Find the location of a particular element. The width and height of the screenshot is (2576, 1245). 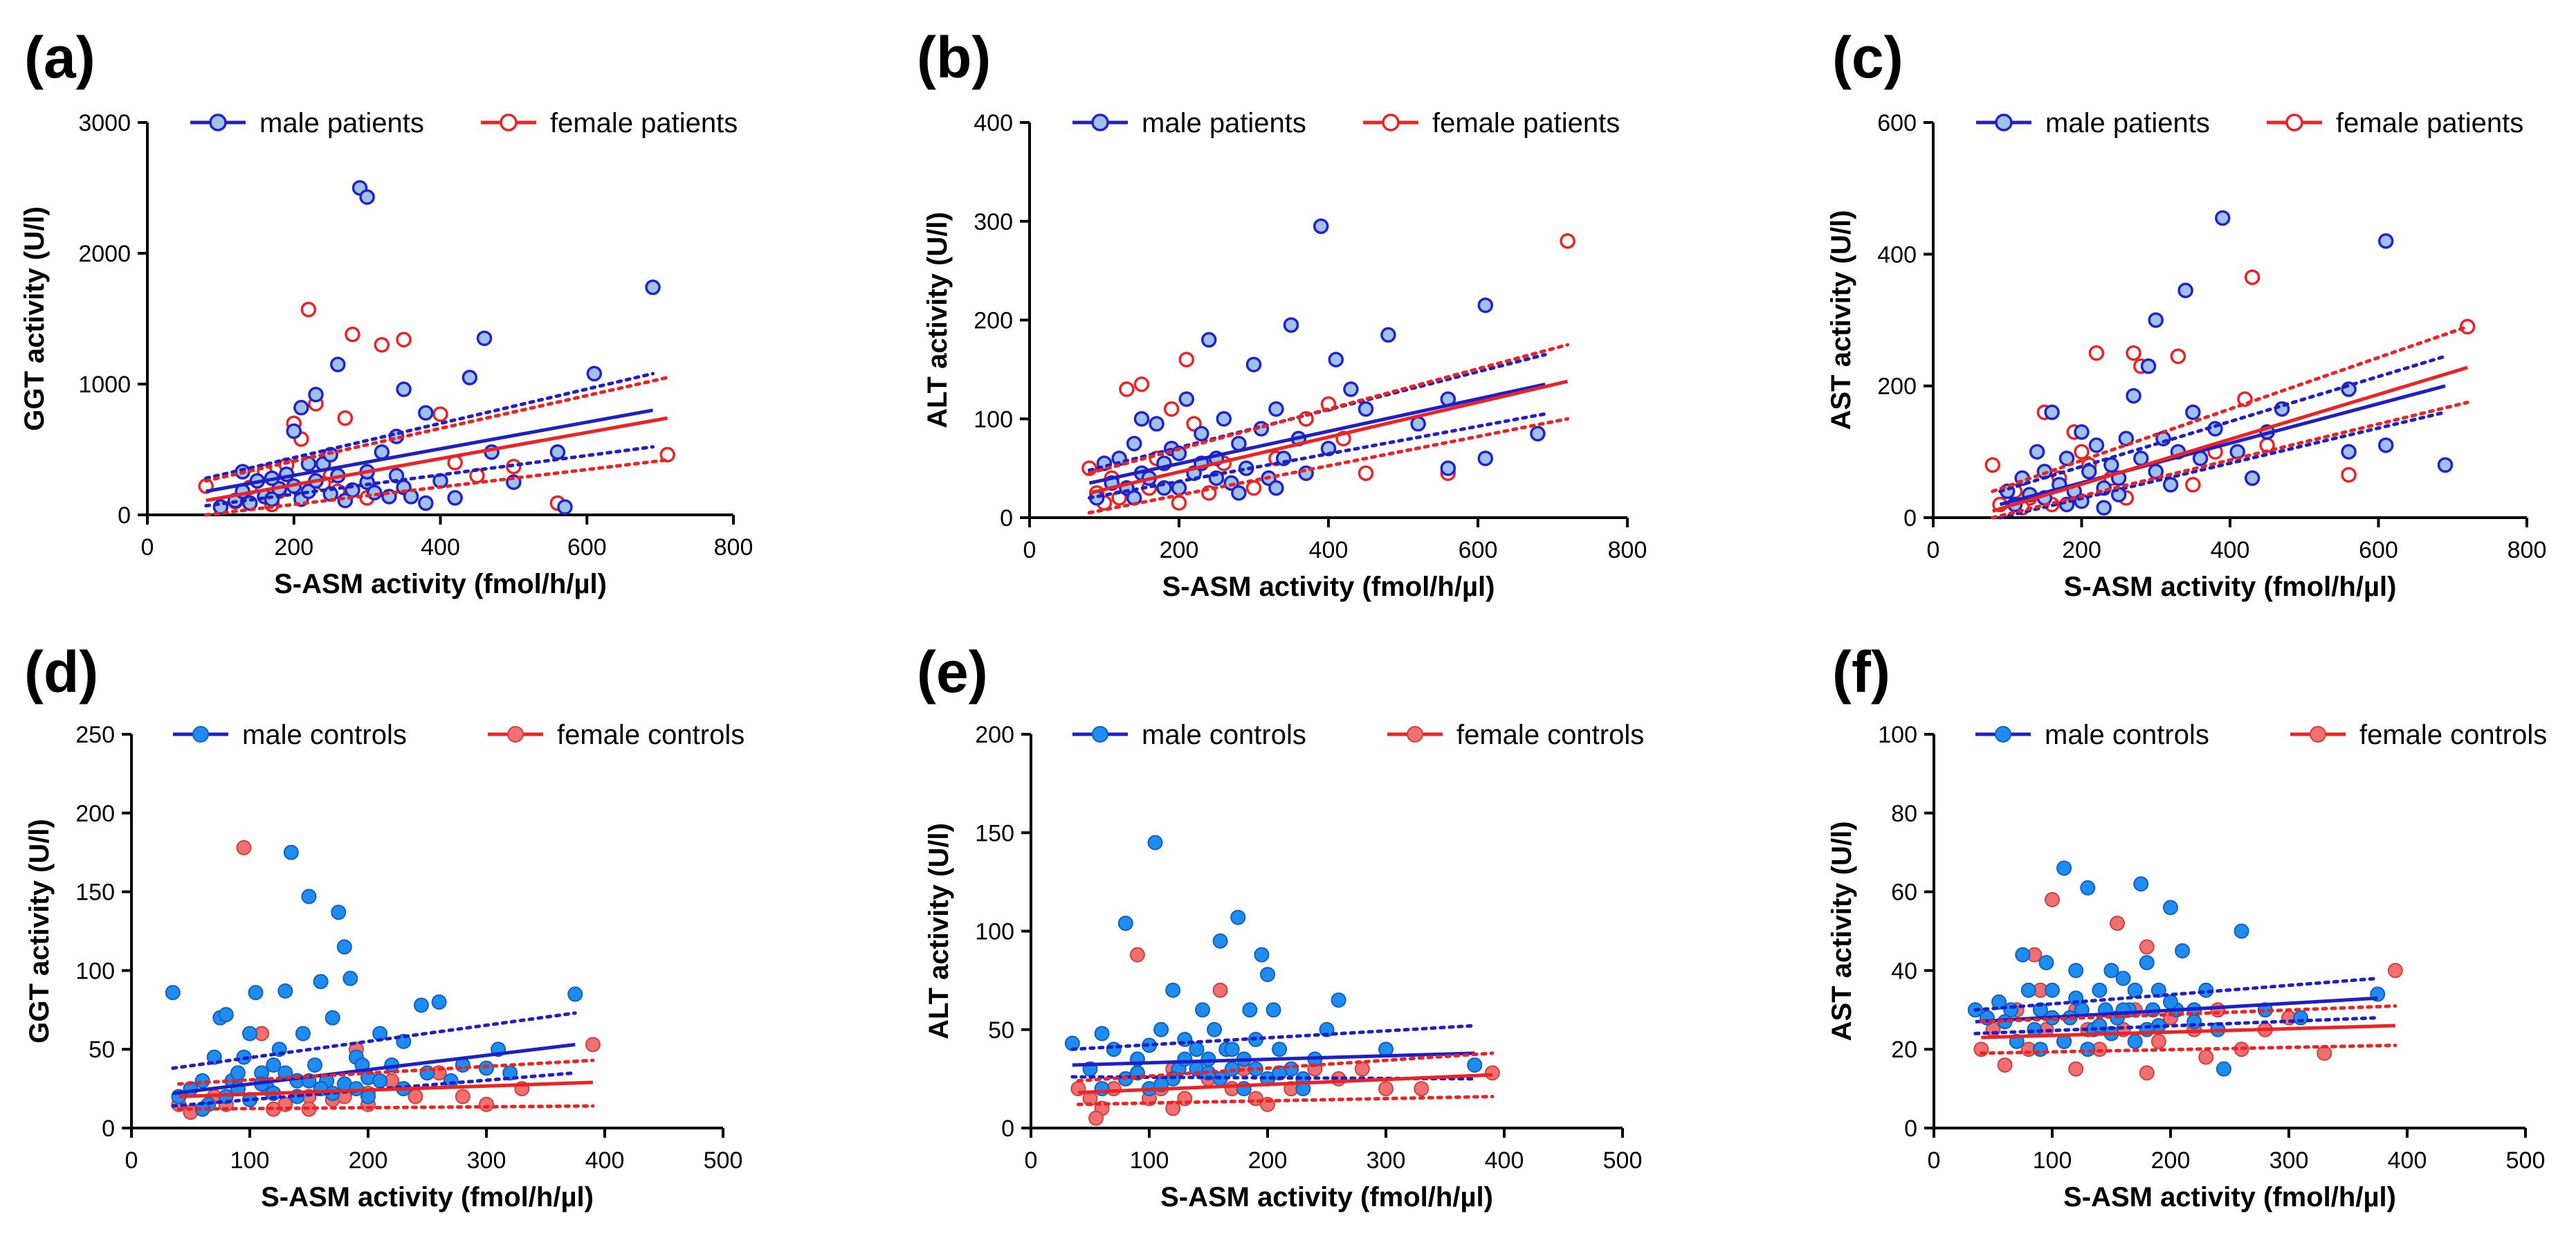

x-tick-label: 600 is located at coordinates (2379, 550).